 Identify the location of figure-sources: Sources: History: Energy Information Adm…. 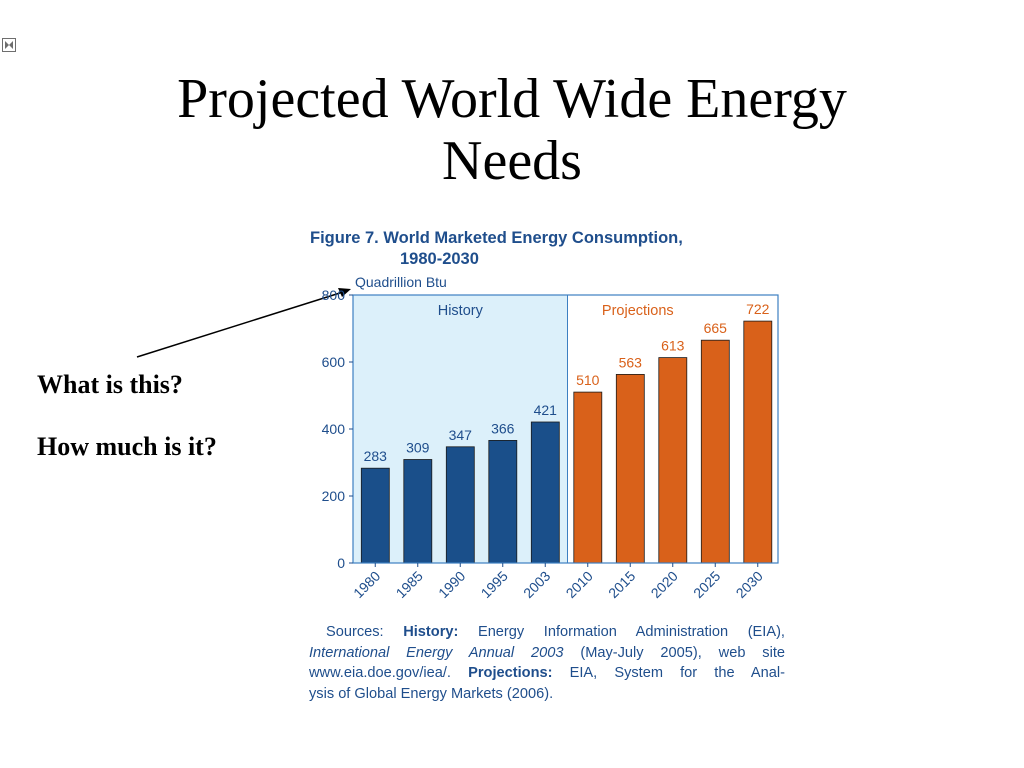
(547, 663).